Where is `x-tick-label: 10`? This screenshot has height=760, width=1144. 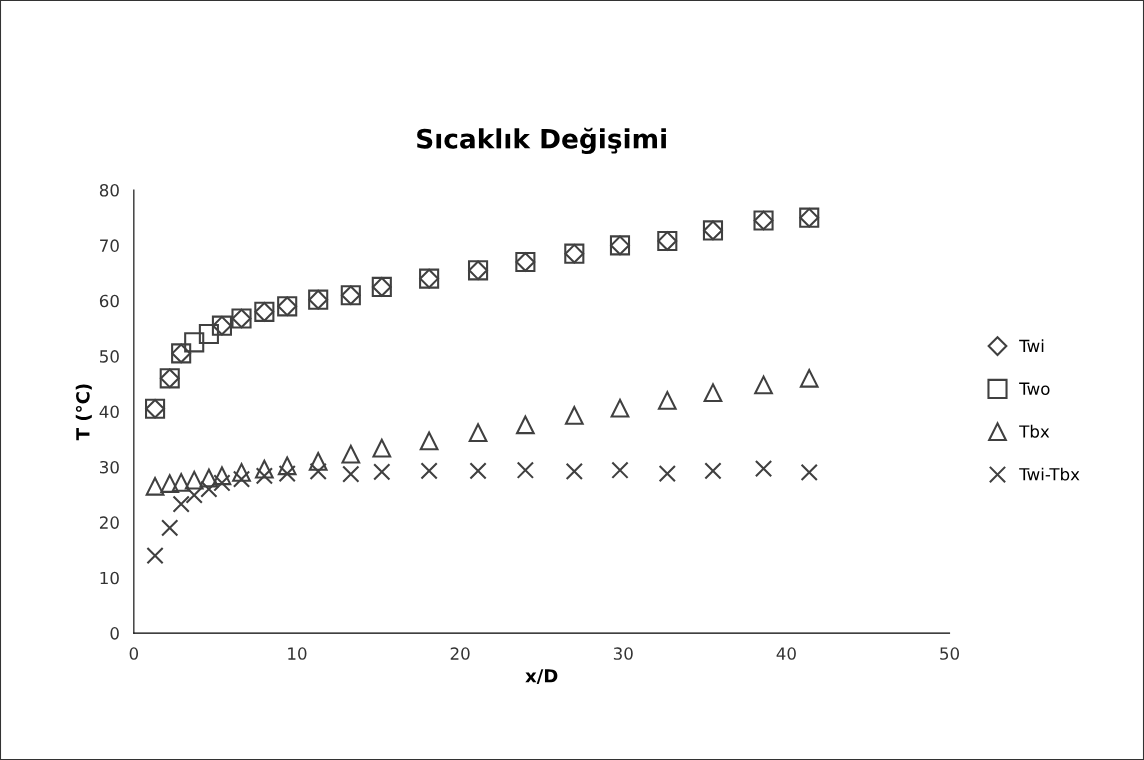
x-tick-label: 10 is located at coordinates (297, 653).